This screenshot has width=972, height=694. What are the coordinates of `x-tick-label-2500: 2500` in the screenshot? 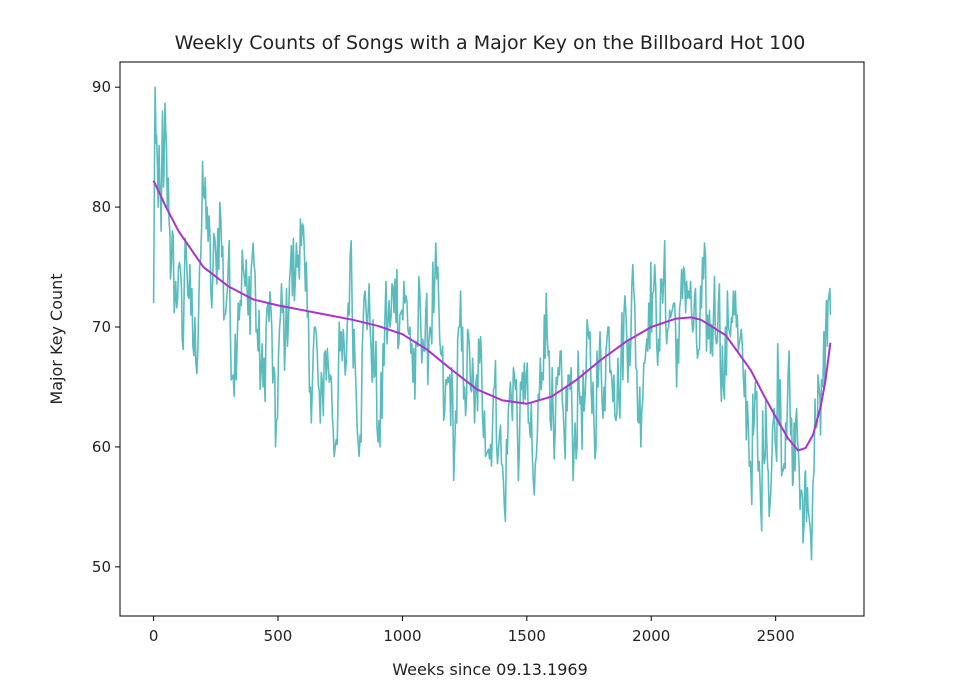 It's located at (776, 636).